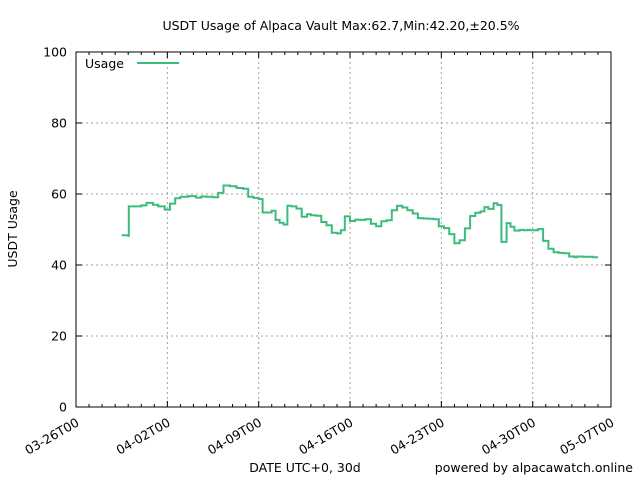  I want to click on series-group, so click(359, 221).